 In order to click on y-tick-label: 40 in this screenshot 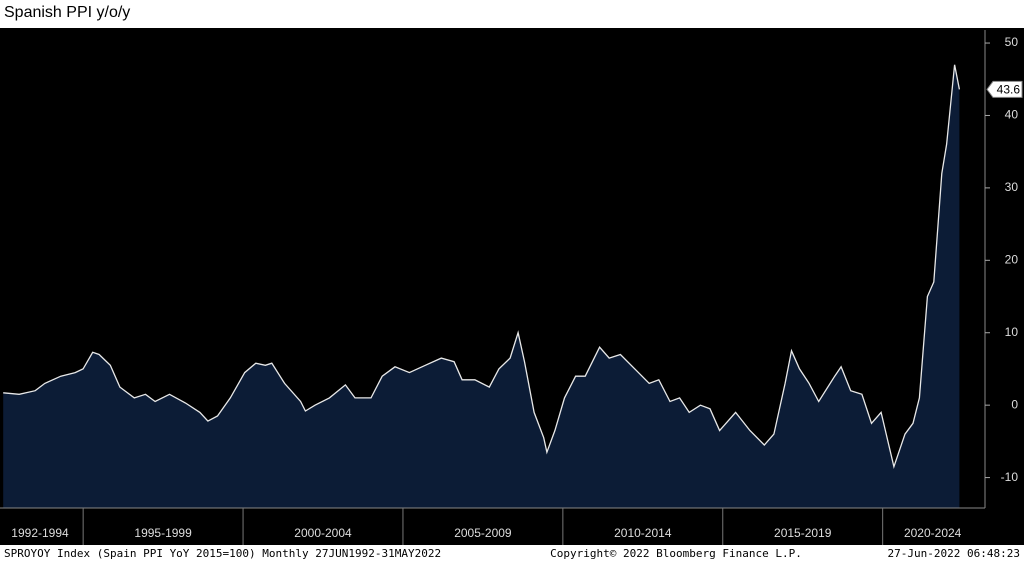, I will do `click(1012, 115)`.